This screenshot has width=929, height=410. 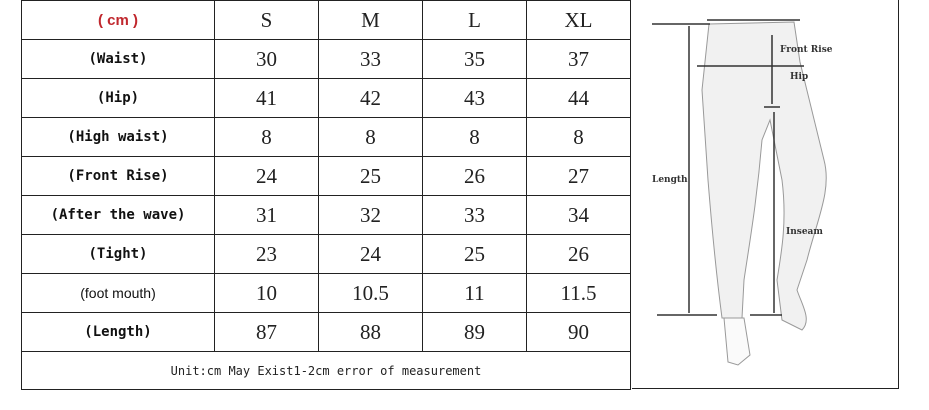 I want to click on measurement-value: 31, so click(x=266, y=215).